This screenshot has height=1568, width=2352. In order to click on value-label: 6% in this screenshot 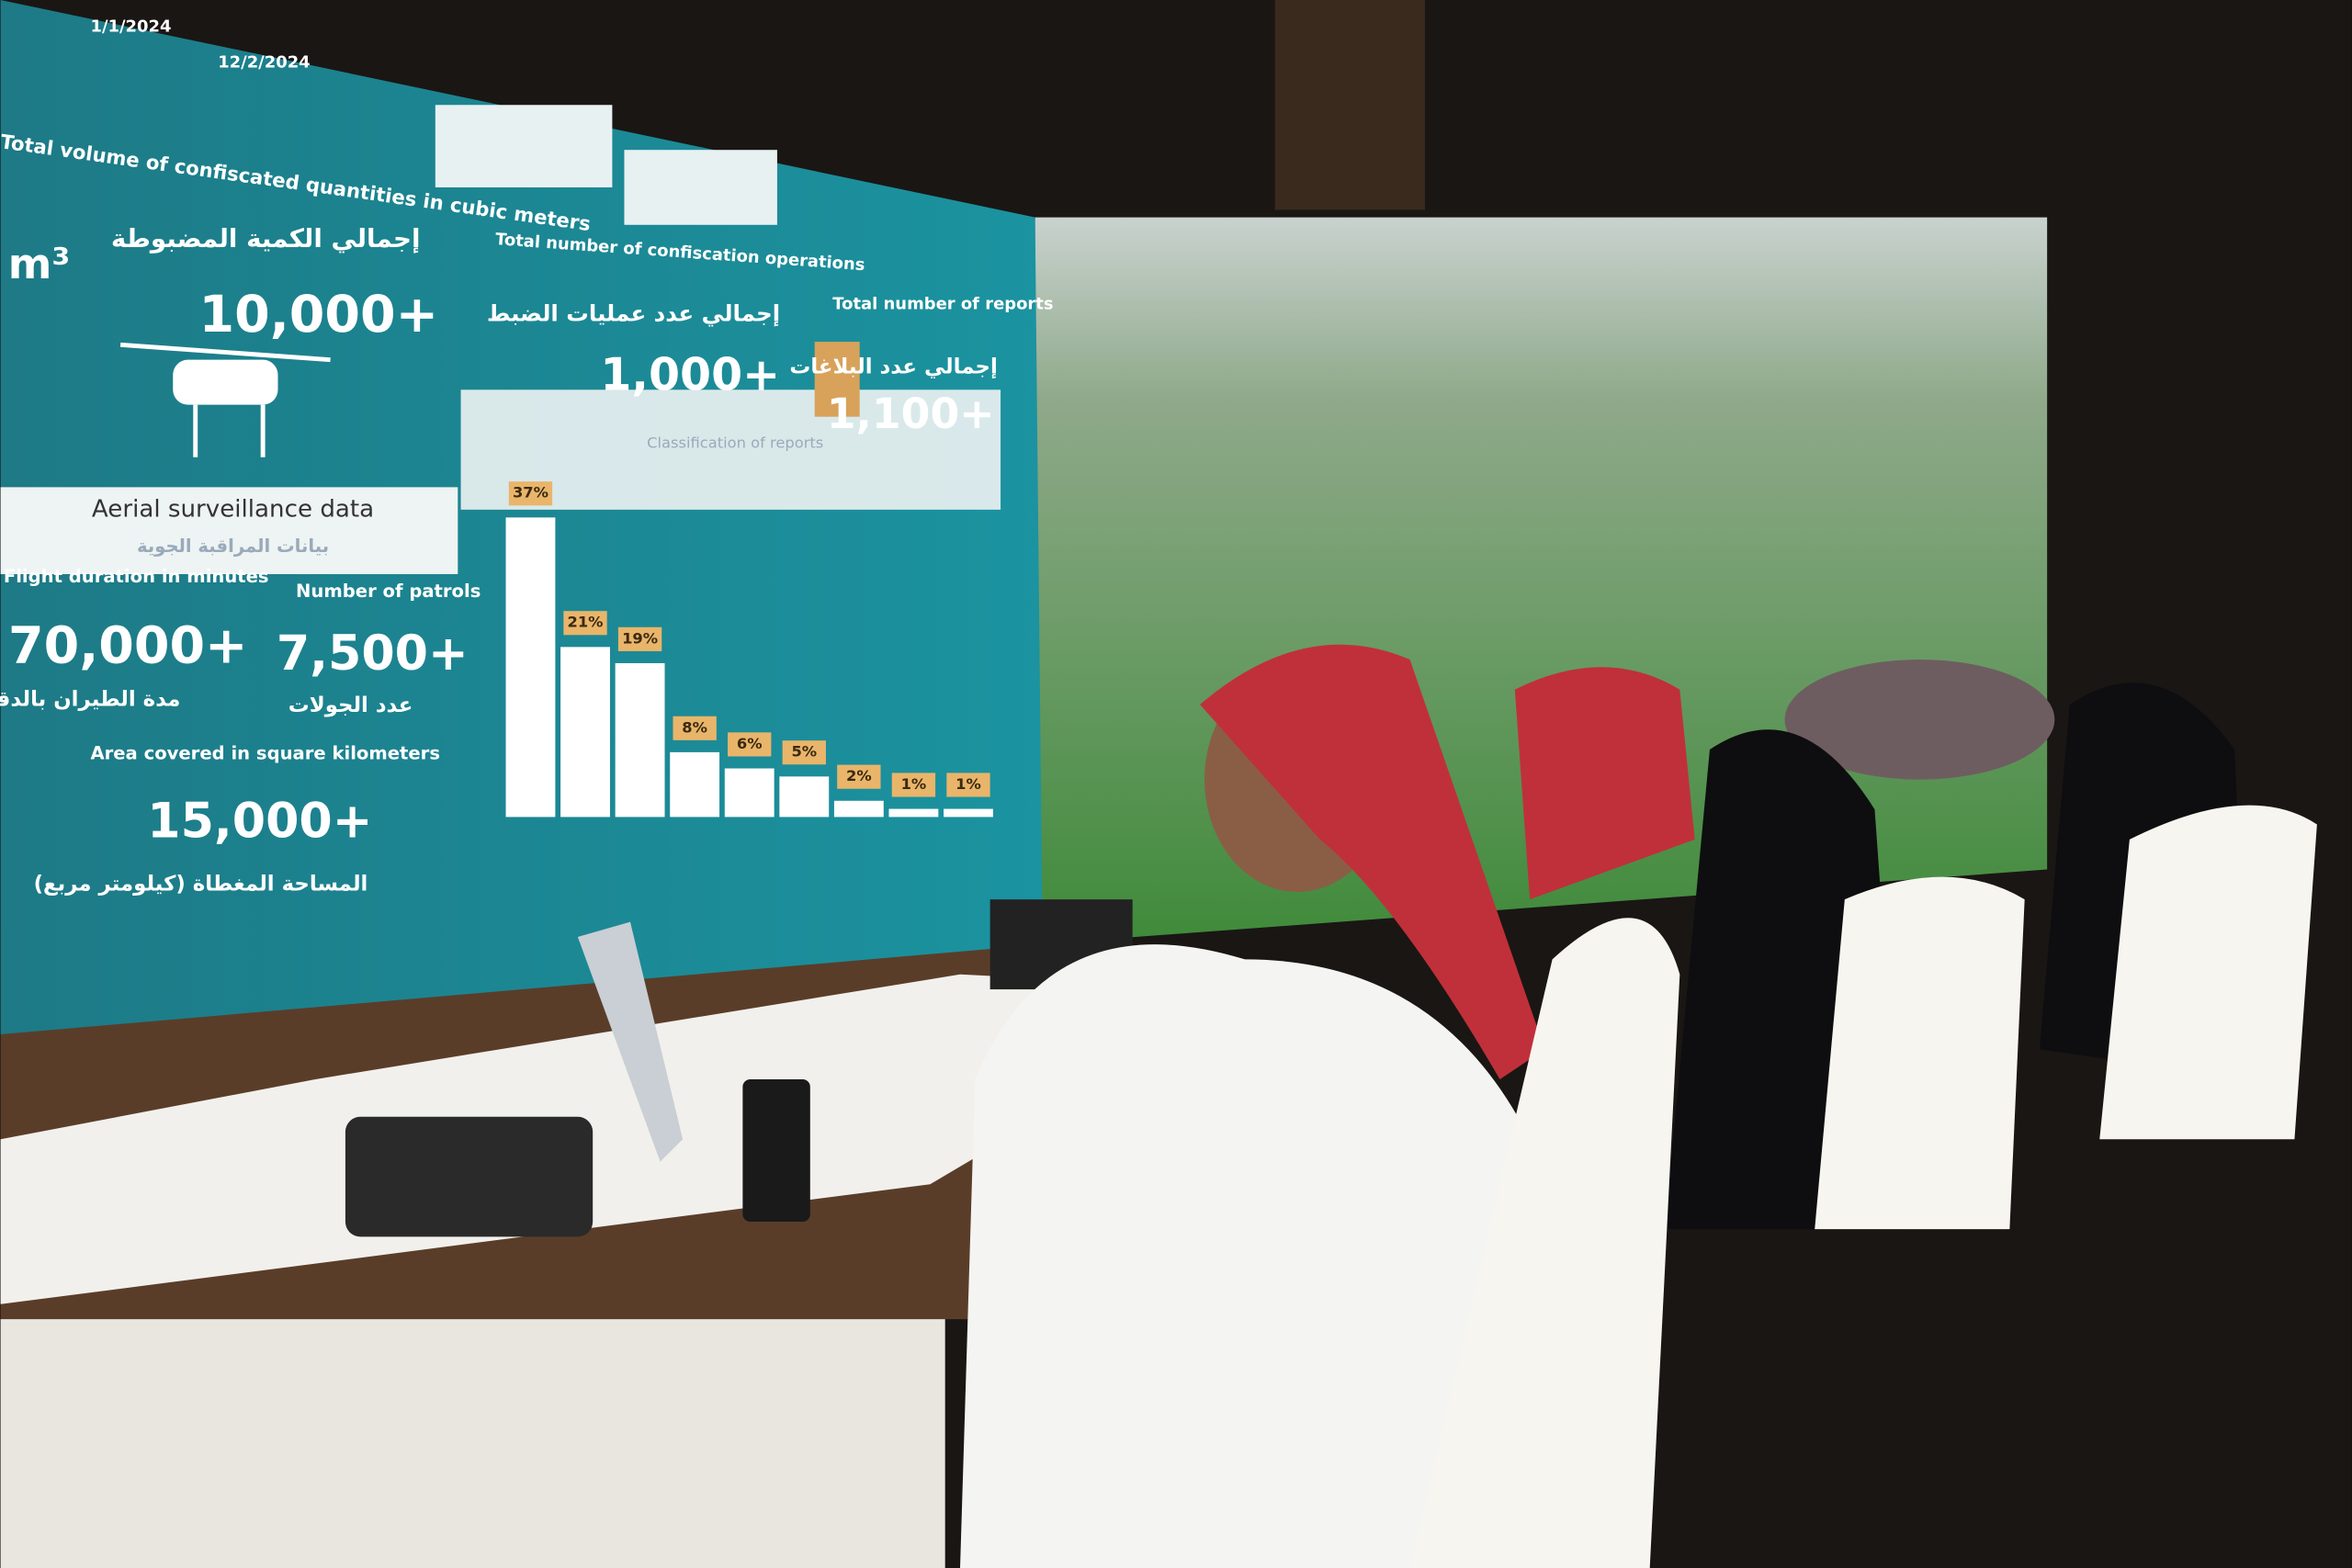, I will do `click(750, 743)`.